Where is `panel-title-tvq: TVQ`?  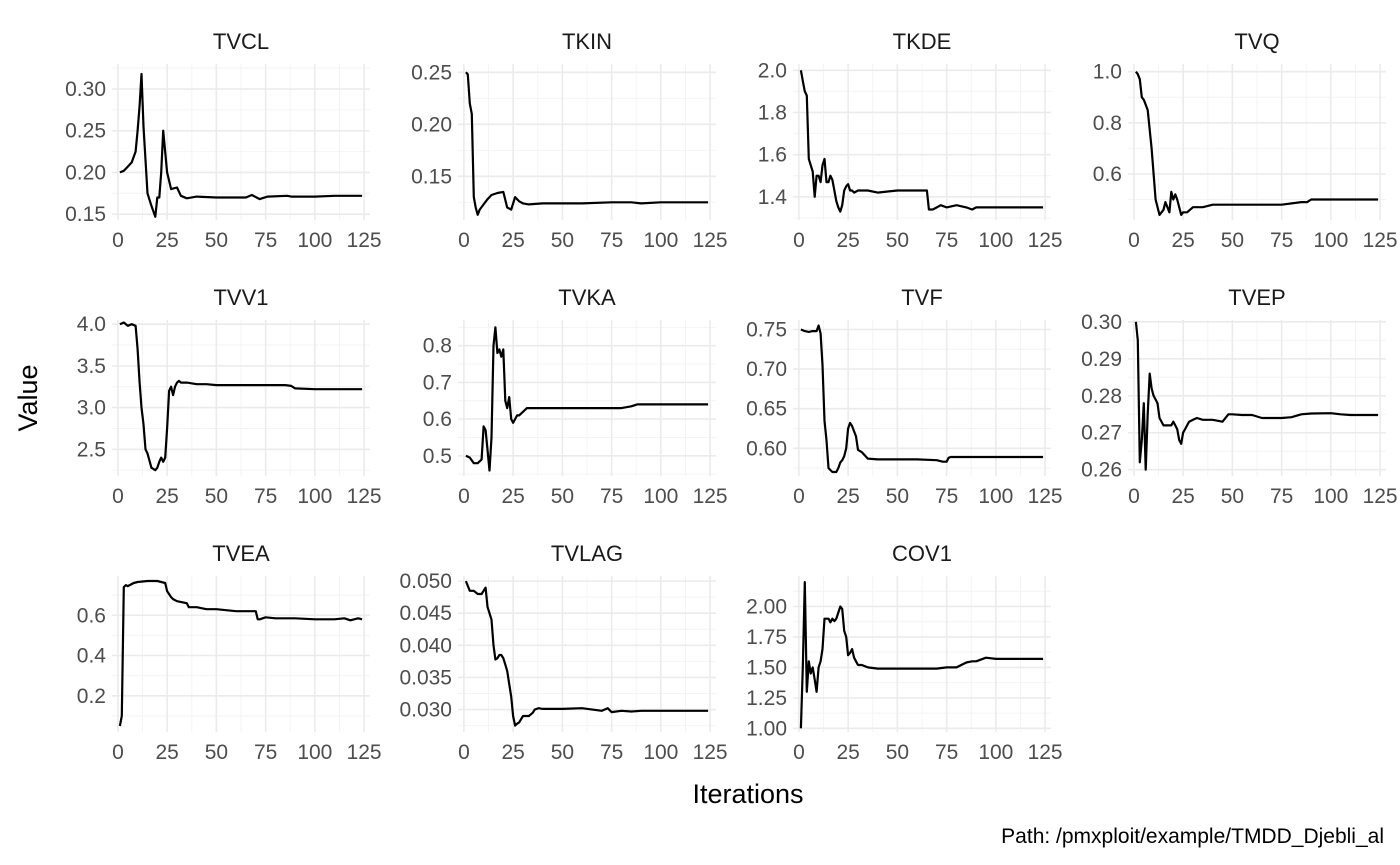
panel-title-tvq: TVQ is located at coordinates (1256, 41).